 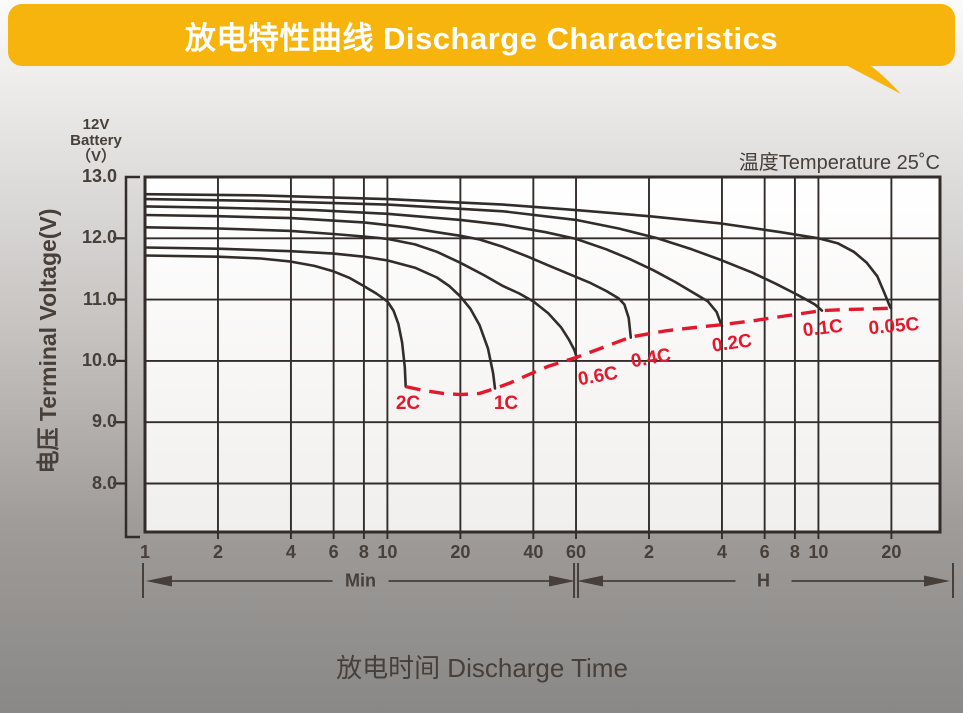 What do you see at coordinates (506, 403) in the screenshot?
I see `rate-label-1C: 1C` at bounding box center [506, 403].